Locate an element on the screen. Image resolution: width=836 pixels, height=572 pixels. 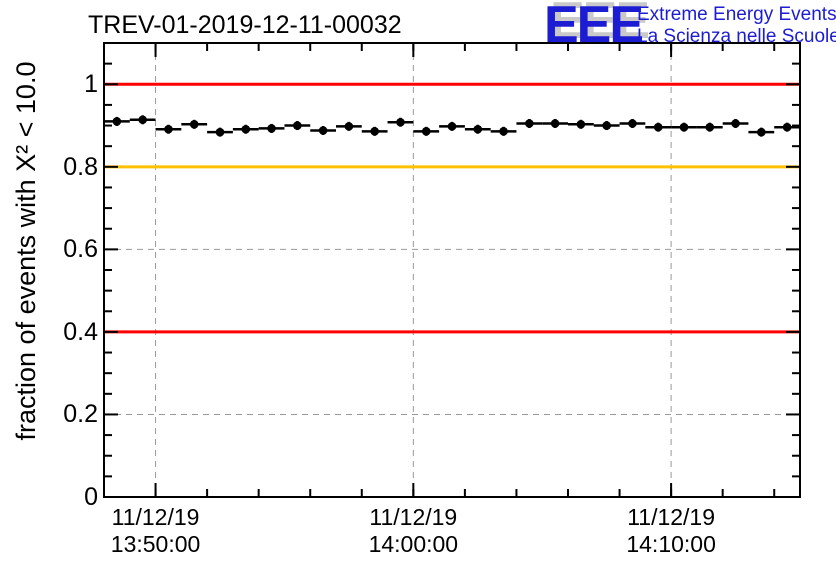
y-tick-label: 0 is located at coordinates (91, 497).